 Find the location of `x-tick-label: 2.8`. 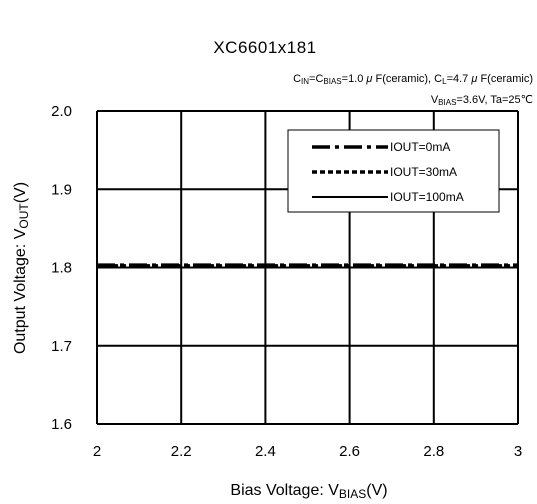

x-tick-label: 2.8 is located at coordinates (433, 451).